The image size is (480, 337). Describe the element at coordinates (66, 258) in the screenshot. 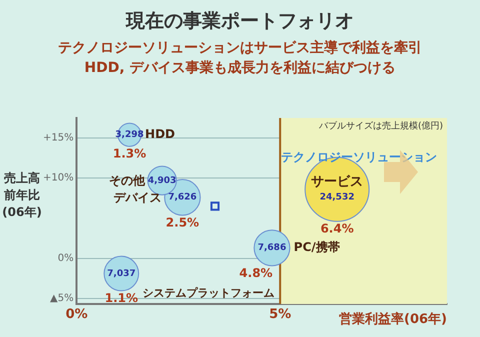

I see `y-tick-label: 0%` at that location.